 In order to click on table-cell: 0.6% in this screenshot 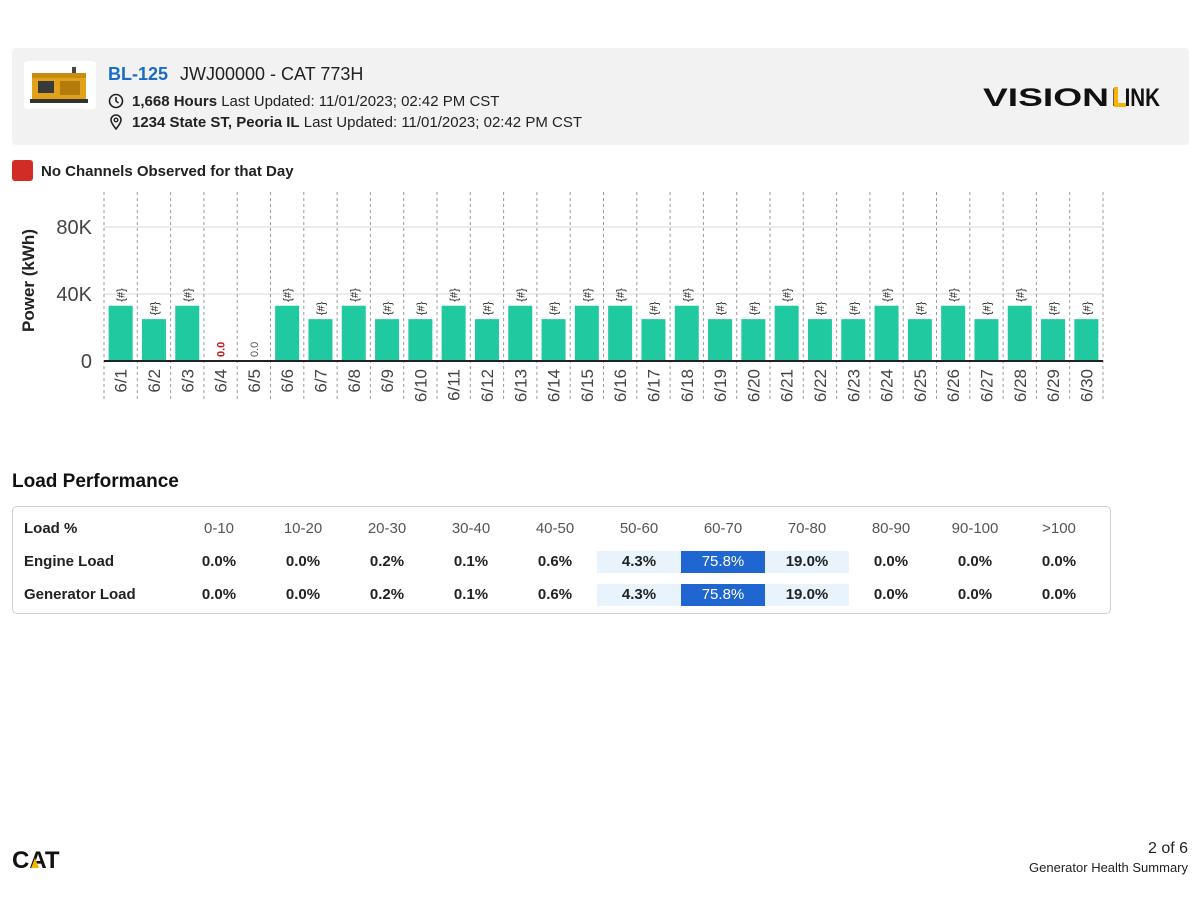, I will do `click(555, 561)`.